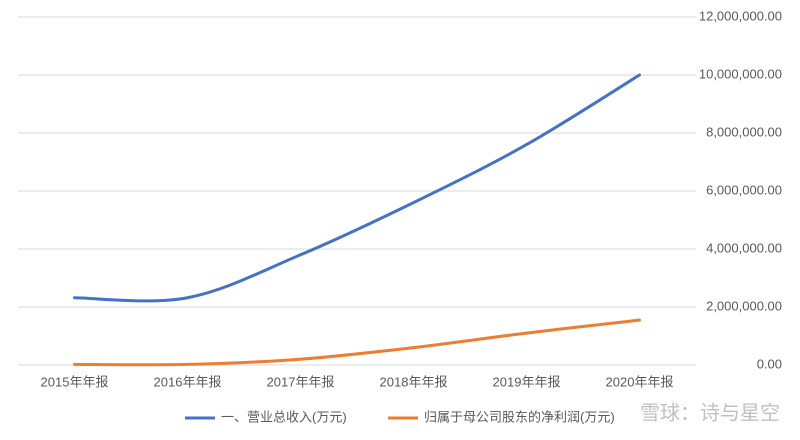 This screenshot has height=440, width=800. What do you see at coordinates (188, 381) in the screenshot?
I see `x-tick-label: 2016年年报` at bounding box center [188, 381].